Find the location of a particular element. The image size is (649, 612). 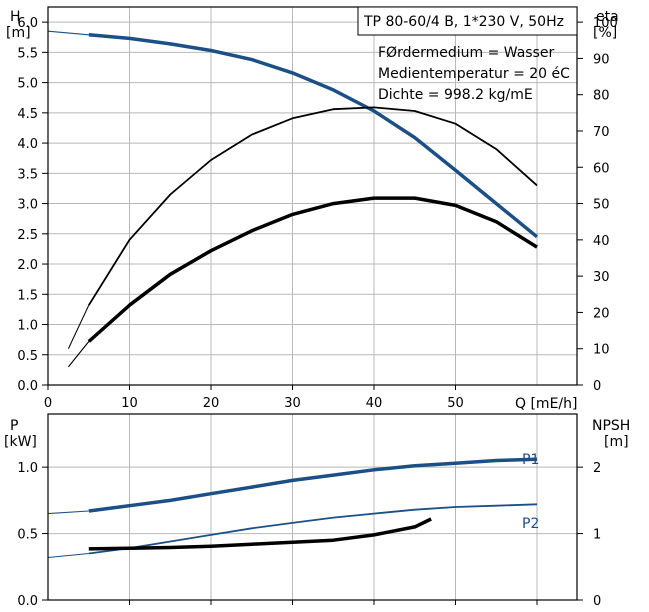

power-axis-symbol: P is located at coordinates (14, 426).